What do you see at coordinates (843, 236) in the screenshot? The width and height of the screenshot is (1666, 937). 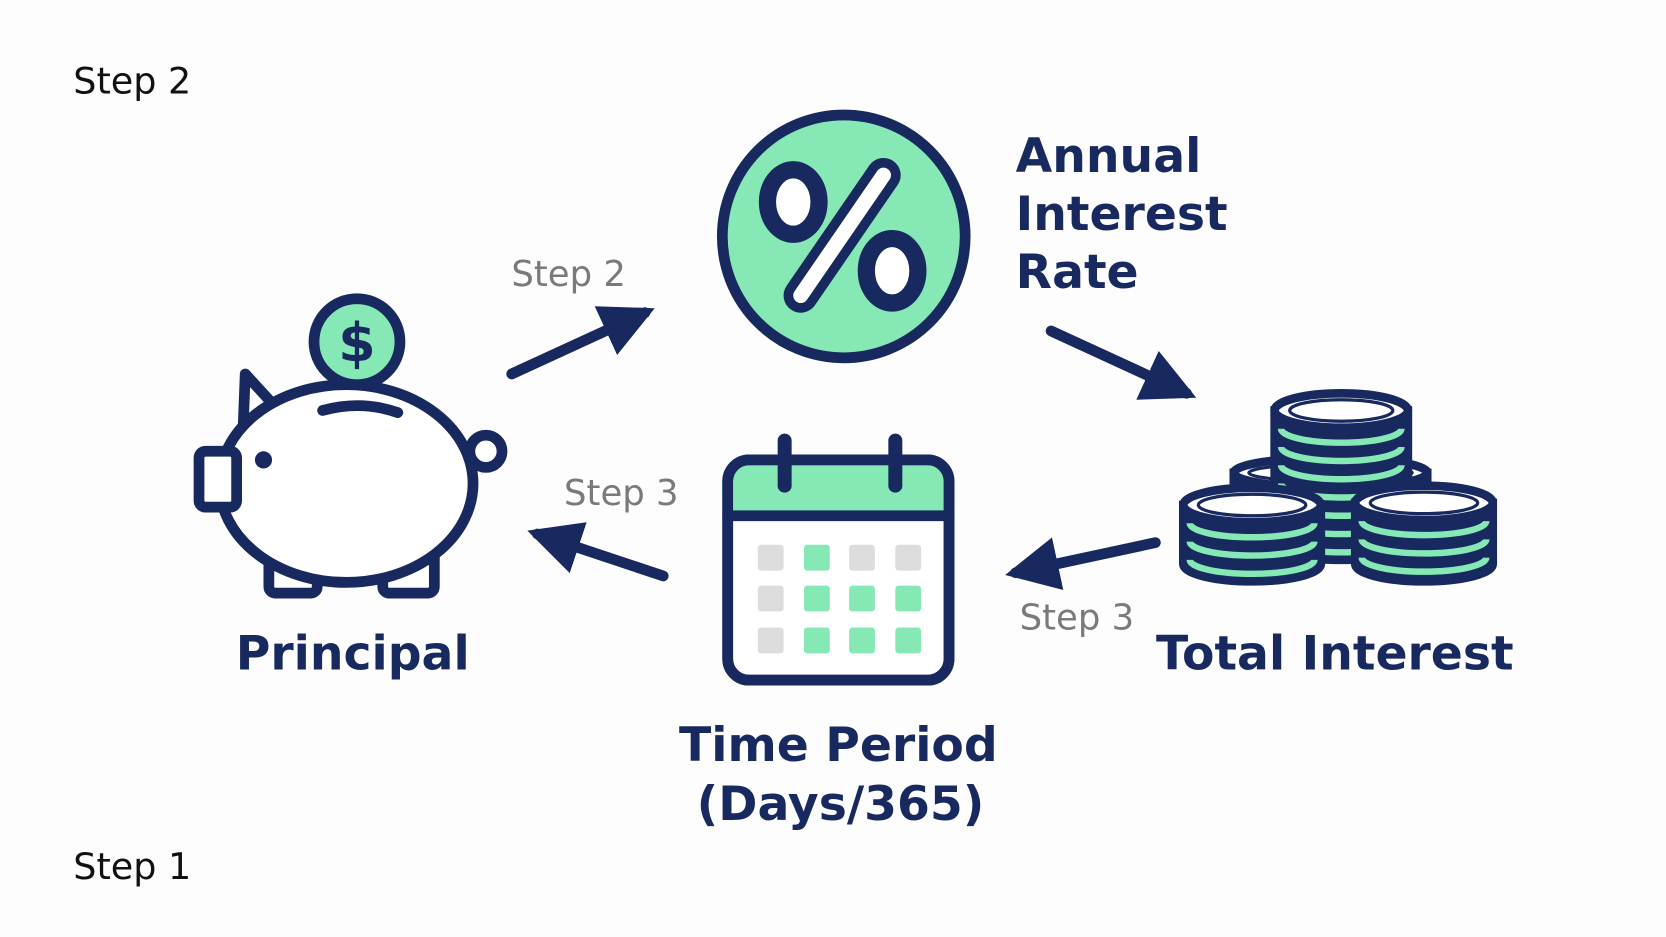 I see `percent-icon` at bounding box center [843, 236].